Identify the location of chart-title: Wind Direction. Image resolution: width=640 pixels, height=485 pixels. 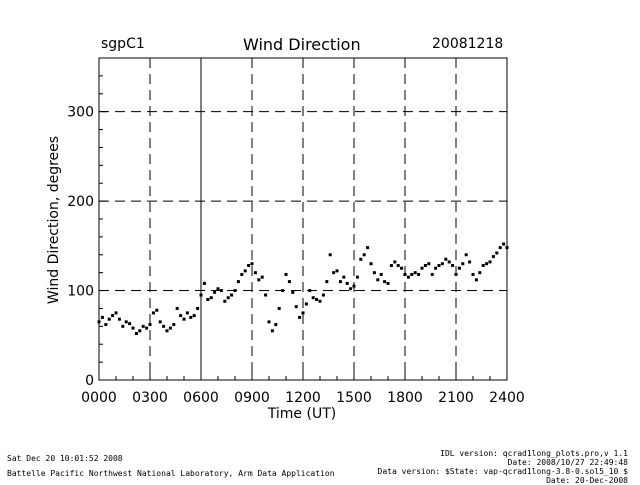
(302, 44).